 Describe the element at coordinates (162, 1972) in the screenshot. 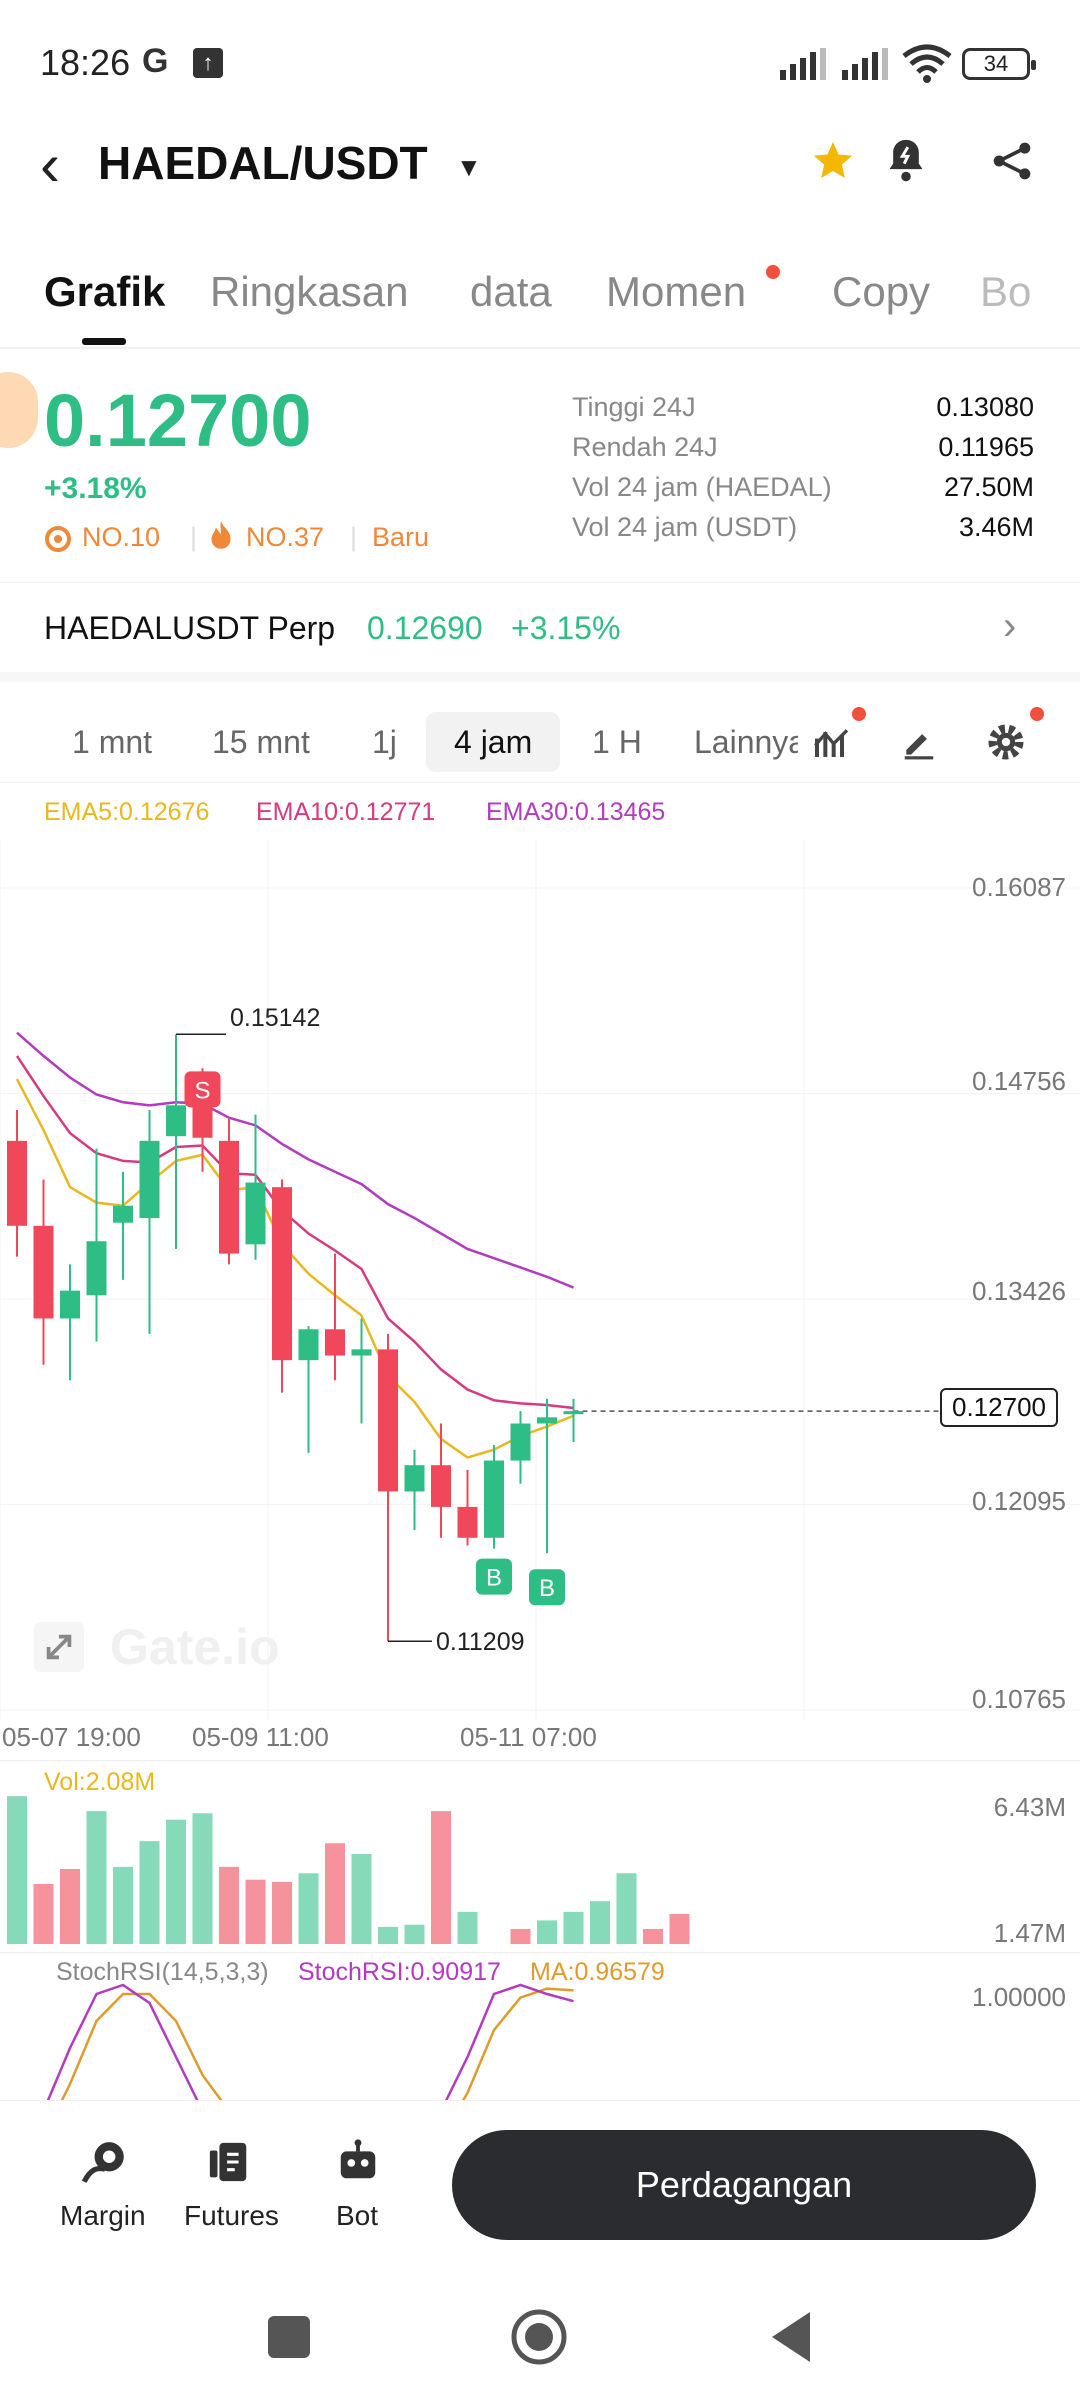

I see `stochrsi-legend: StochRSI(14,5,3,3)` at that location.